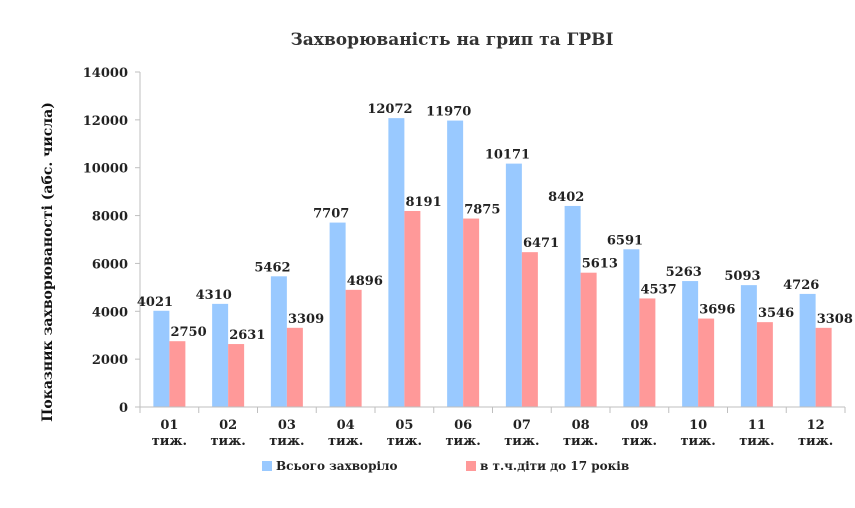  Describe the element at coordinates (105, 121) in the screenshot. I see `y-tick-label: 12000` at that location.